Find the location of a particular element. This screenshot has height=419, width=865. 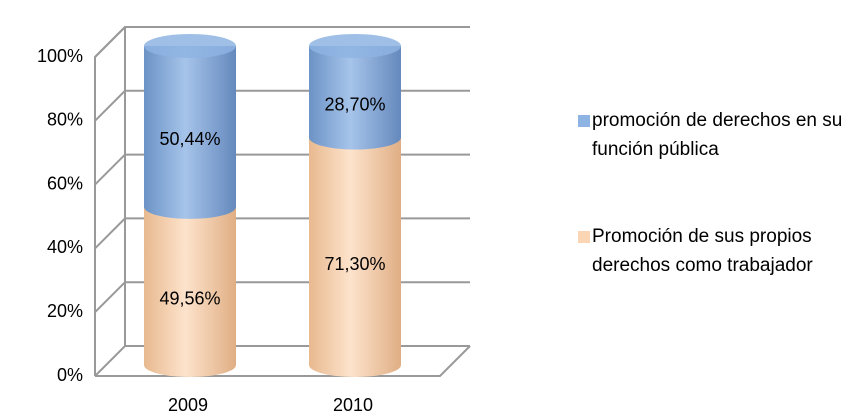

y-tick-label: 40% is located at coordinates (65, 247).